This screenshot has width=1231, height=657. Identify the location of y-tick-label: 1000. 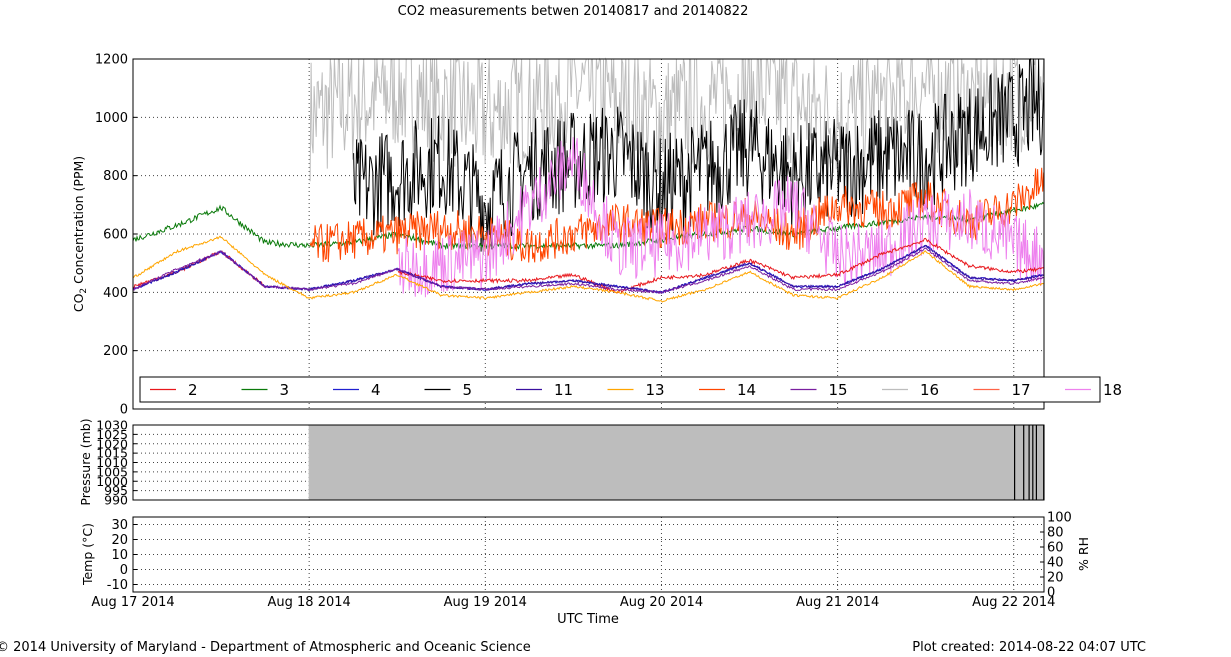
(111, 118).